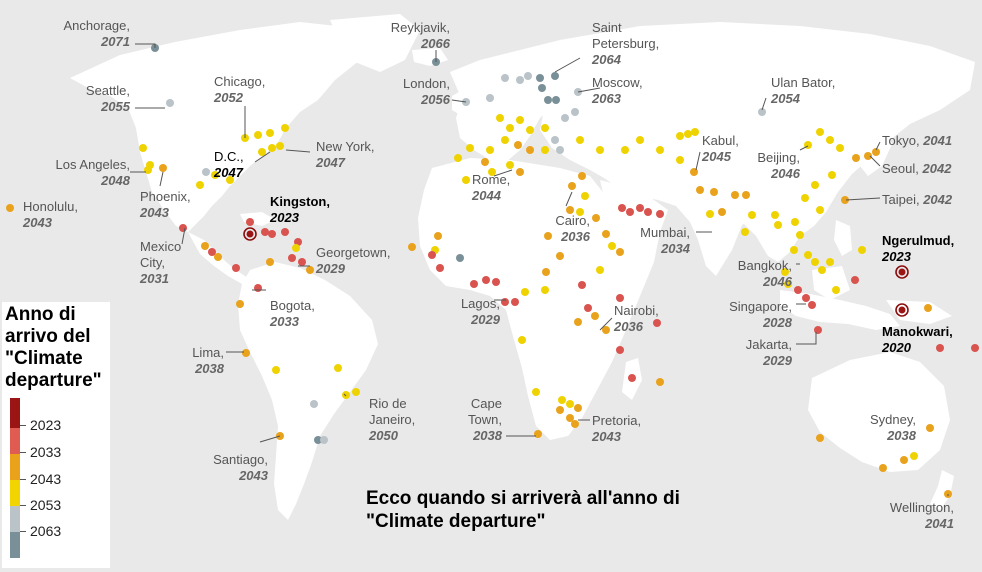 The image size is (982, 572). I want to click on greenland-land, so click(375, 43).